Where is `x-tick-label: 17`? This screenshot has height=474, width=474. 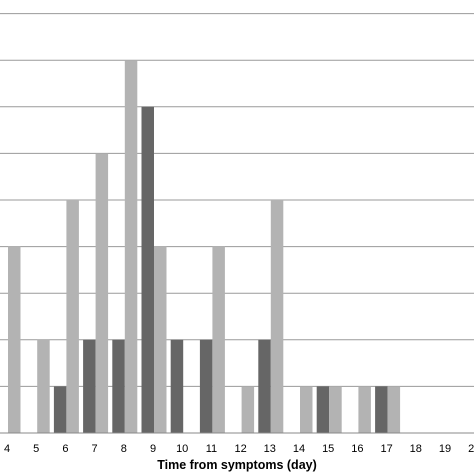
x-tick-label: 17 is located at coordinates (386, 449).